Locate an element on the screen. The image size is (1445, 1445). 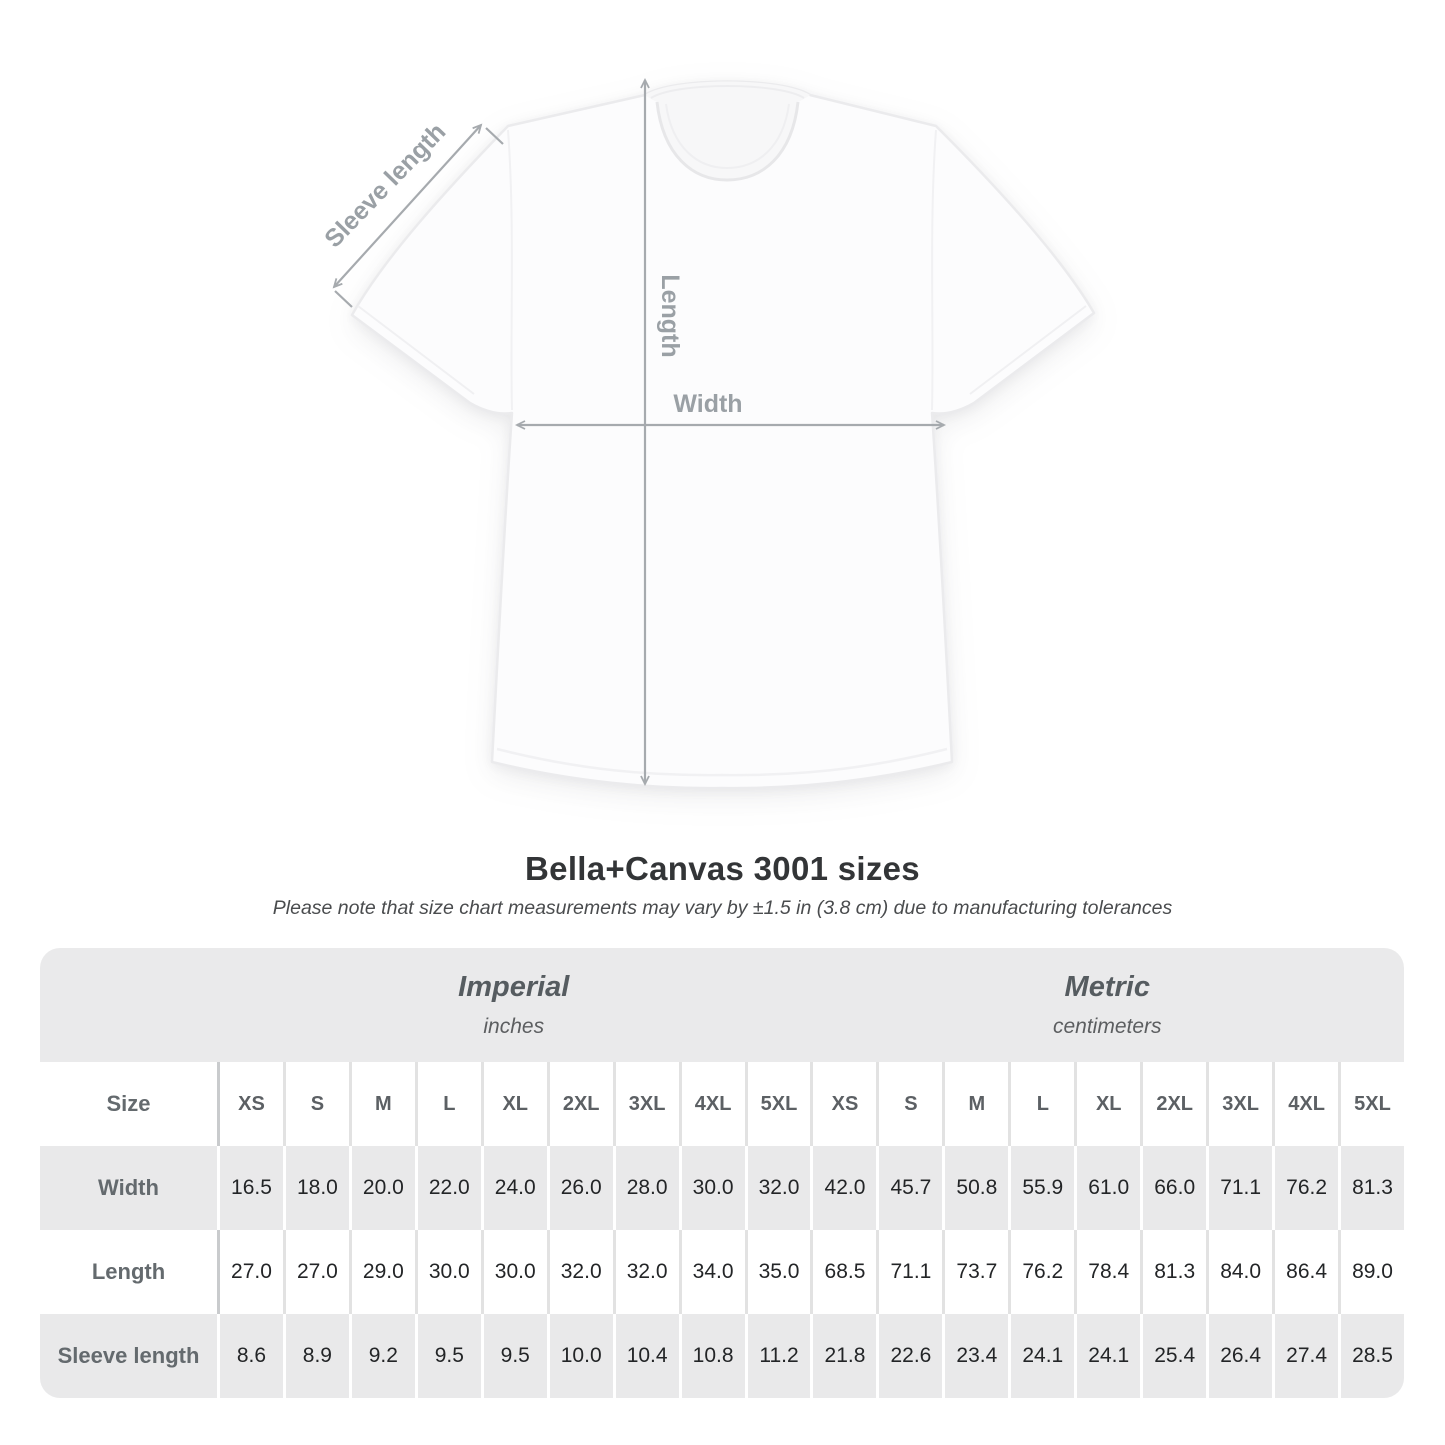
table-cell: 26.0 is located at coordinates (579, 1188).